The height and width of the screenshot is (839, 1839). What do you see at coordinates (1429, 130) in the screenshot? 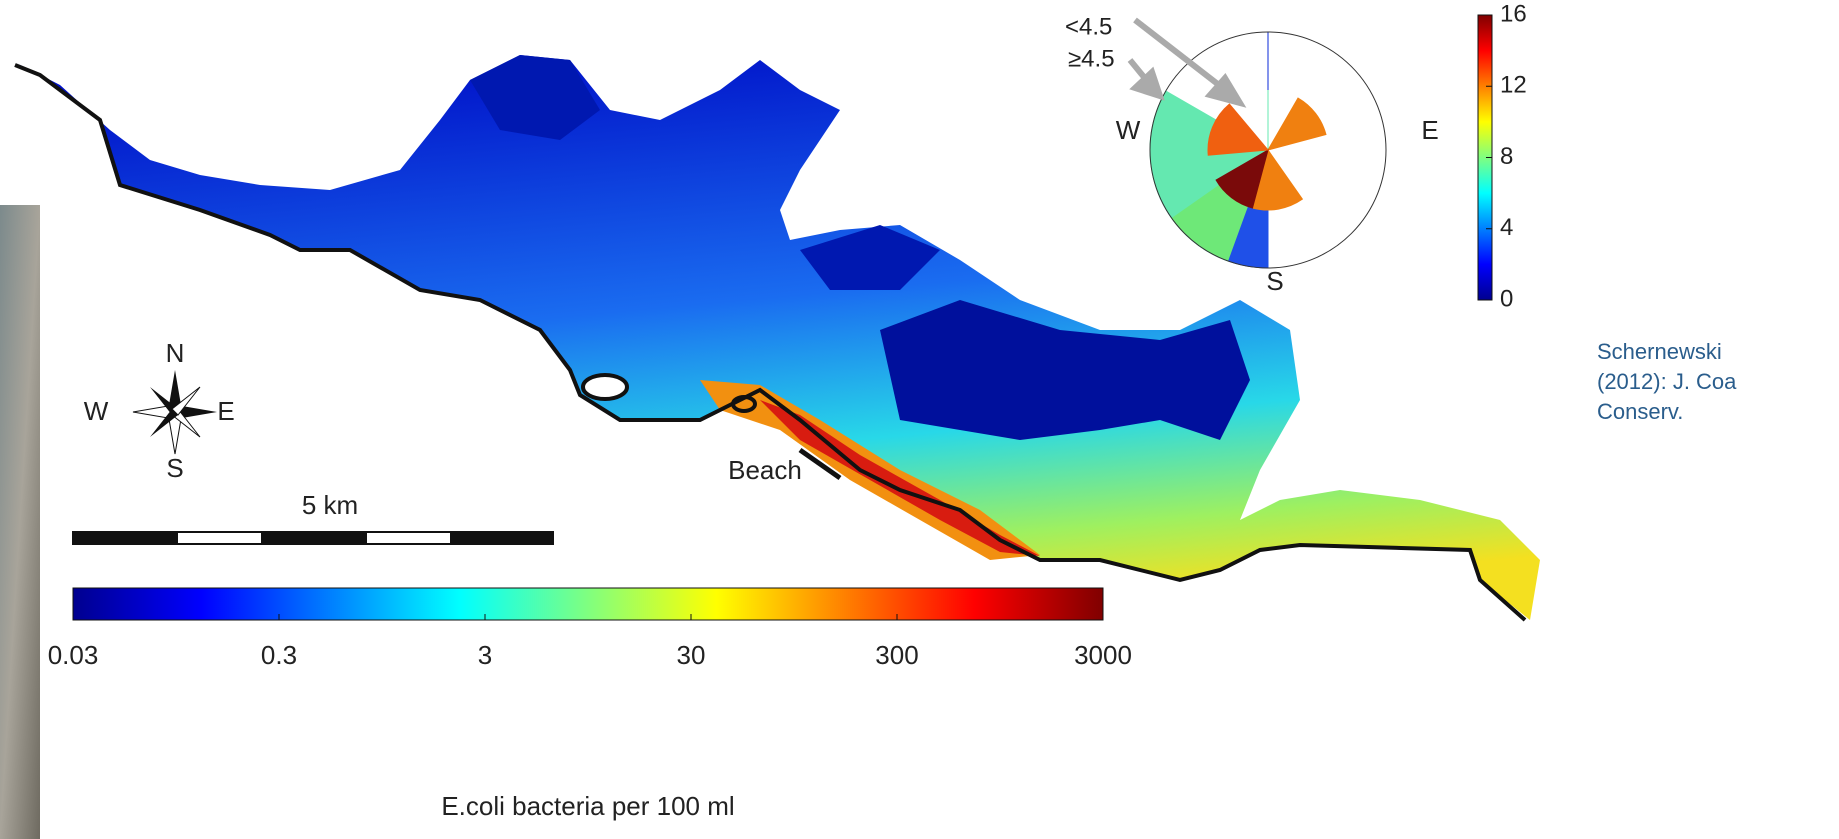
I see `direction-e: E` at bounding box center [1429, 130].